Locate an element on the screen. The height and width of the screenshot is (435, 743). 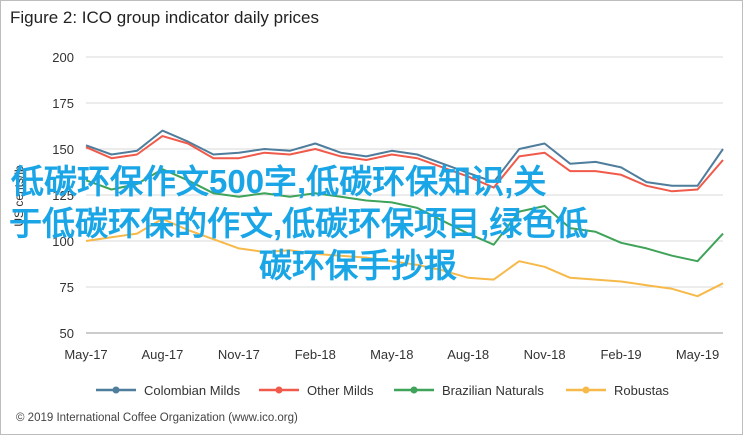
y-tick-label: 150 is located at coordinates (63, 149).